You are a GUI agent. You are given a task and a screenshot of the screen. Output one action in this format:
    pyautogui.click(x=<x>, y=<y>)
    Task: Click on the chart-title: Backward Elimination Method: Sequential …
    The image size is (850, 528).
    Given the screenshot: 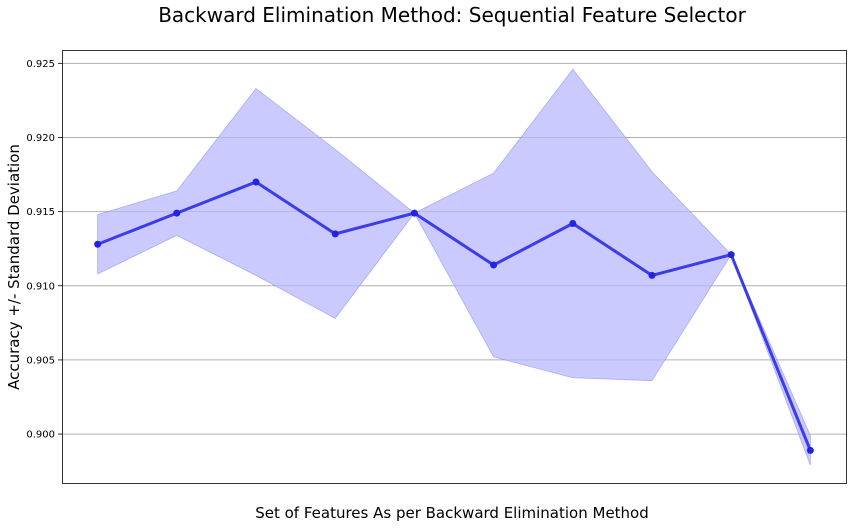 What is the action you would take?
    pyautogui.click(x=452, y=15)
    